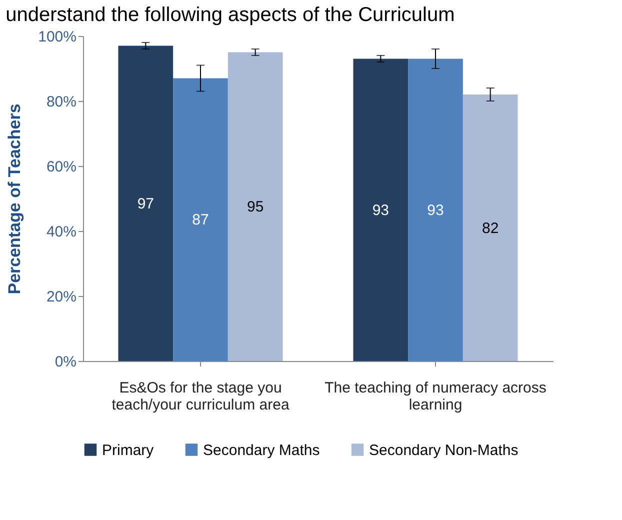 The image size is (622, 520). What do you see at coordinates (201, 397) in the screenshot?
I see `x-tick-label: Es&Os for the stage you teach/your curriculum area` at bounding box center [201, 397].